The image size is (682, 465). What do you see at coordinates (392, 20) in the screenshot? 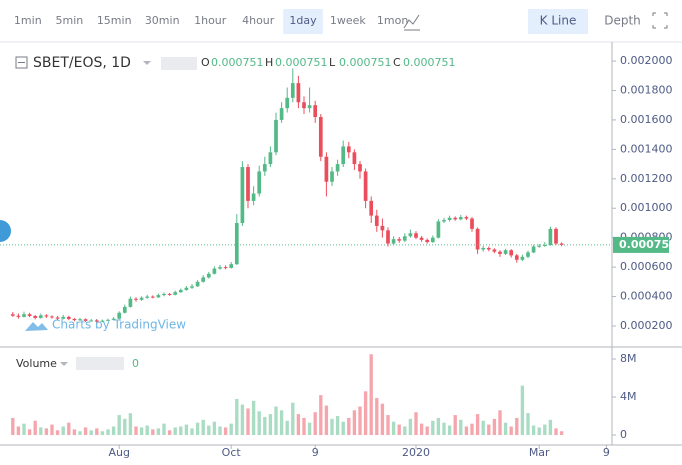
I see `interval-button: 1mon` at bounding box center [392, 20].